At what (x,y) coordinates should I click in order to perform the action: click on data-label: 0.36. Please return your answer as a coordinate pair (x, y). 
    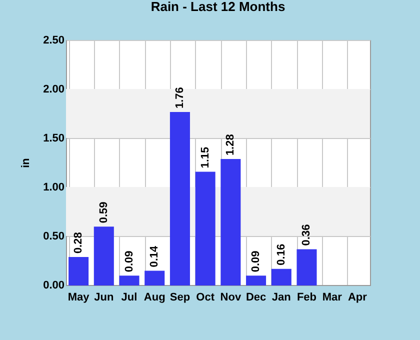
    Looking at the image, I should click on (306, 235).